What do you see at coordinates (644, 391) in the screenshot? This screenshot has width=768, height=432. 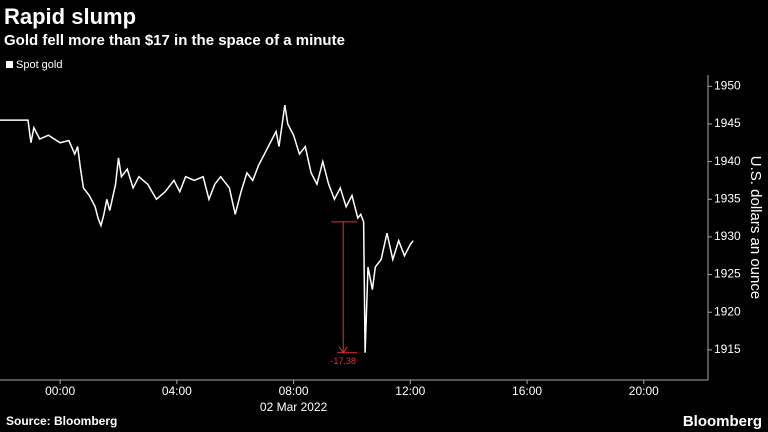 I see `x-tick-label: 20:00` at bounding box center [644, 391].